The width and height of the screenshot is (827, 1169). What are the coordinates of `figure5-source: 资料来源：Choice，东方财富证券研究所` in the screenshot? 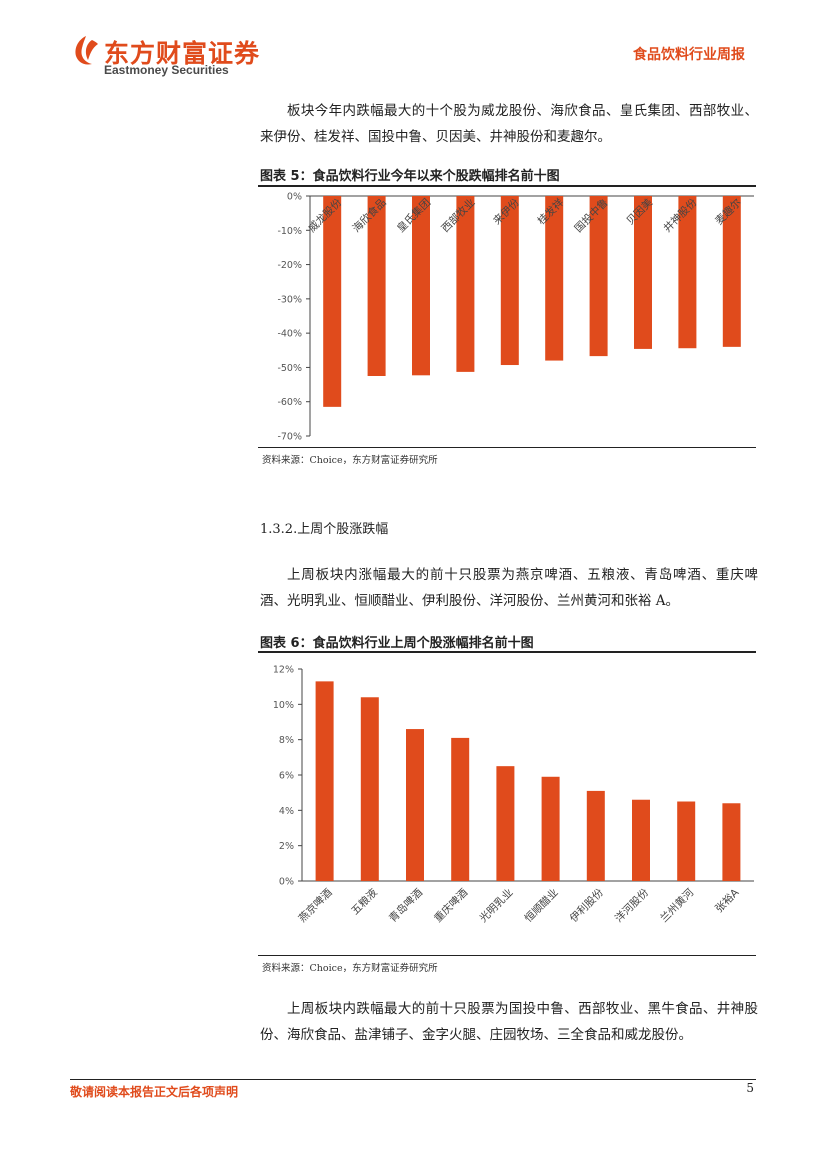 It's located at (350, 460).